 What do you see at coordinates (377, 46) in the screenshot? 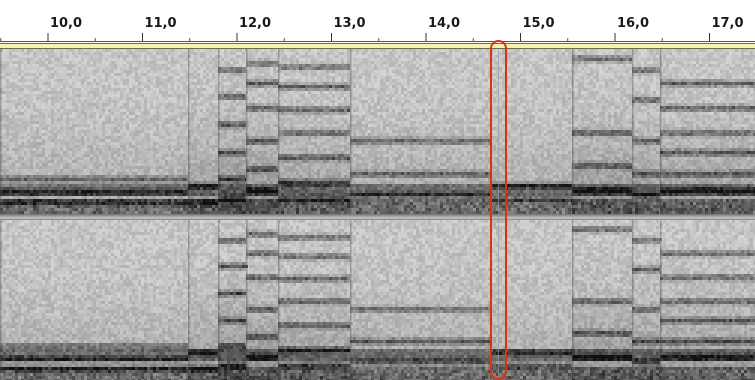
I see `selection-band` at bounding box center [377, 46].